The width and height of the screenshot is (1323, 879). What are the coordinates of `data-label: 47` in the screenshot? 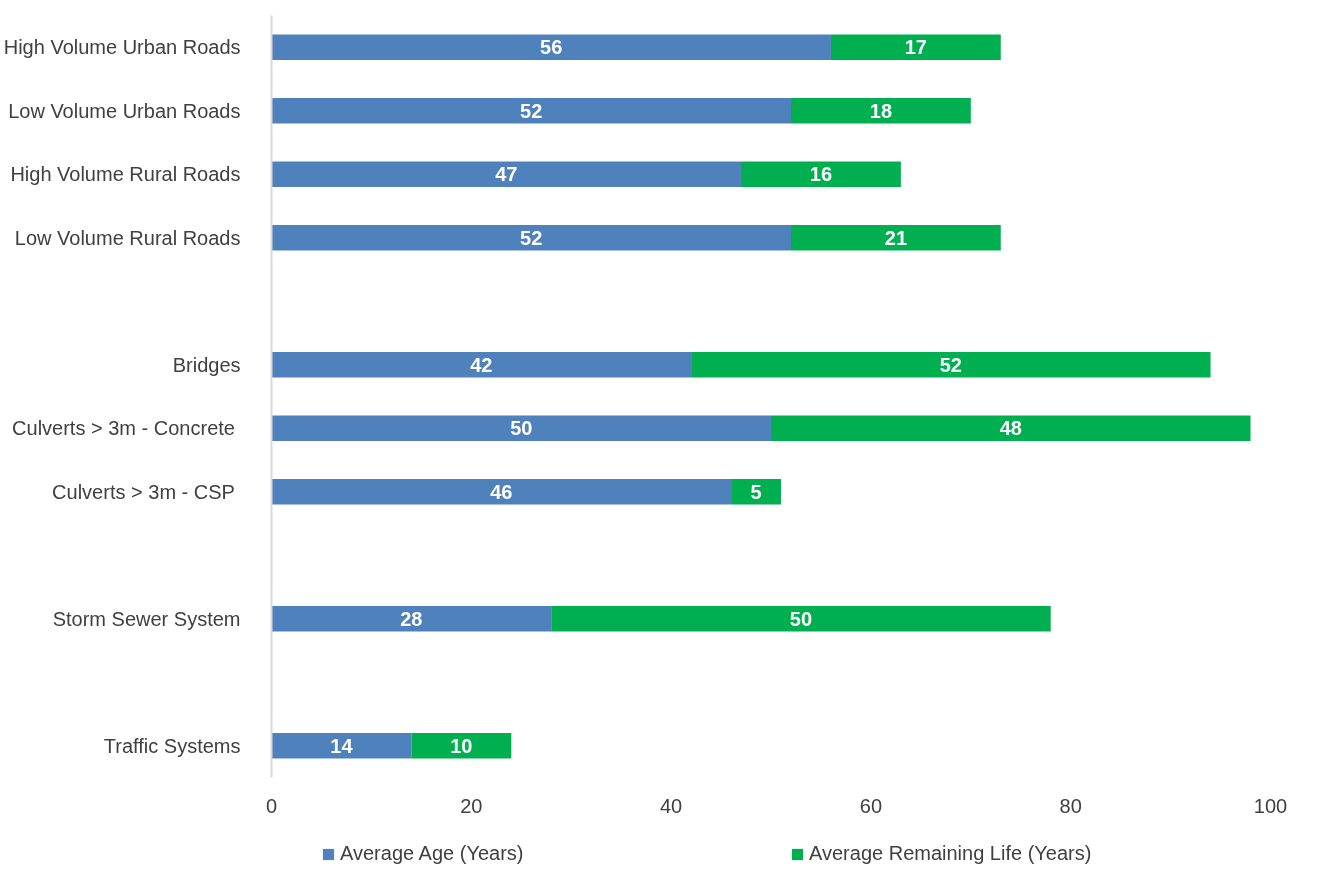 It's located at (506, 174).